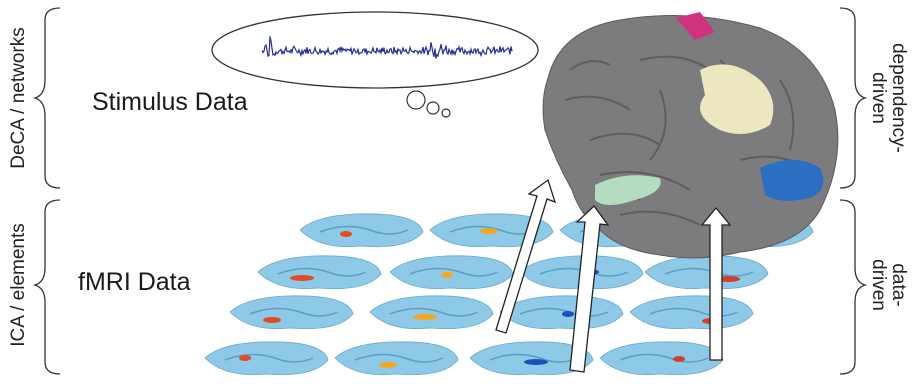 The height and width of the screenshot is (385, 921). I want to click on stimulus-trace, so click(387, 47).